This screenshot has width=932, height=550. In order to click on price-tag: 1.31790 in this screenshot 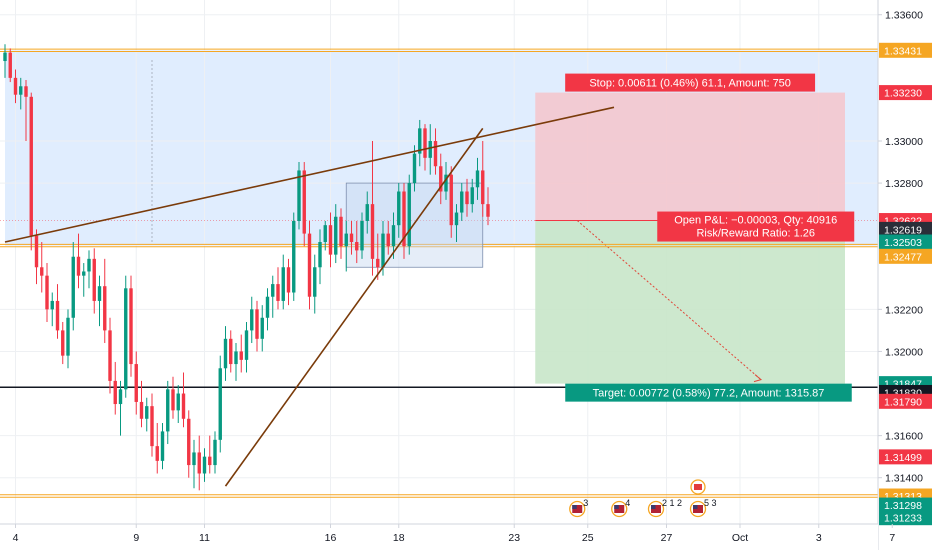, I will do `click(903, 402)`.